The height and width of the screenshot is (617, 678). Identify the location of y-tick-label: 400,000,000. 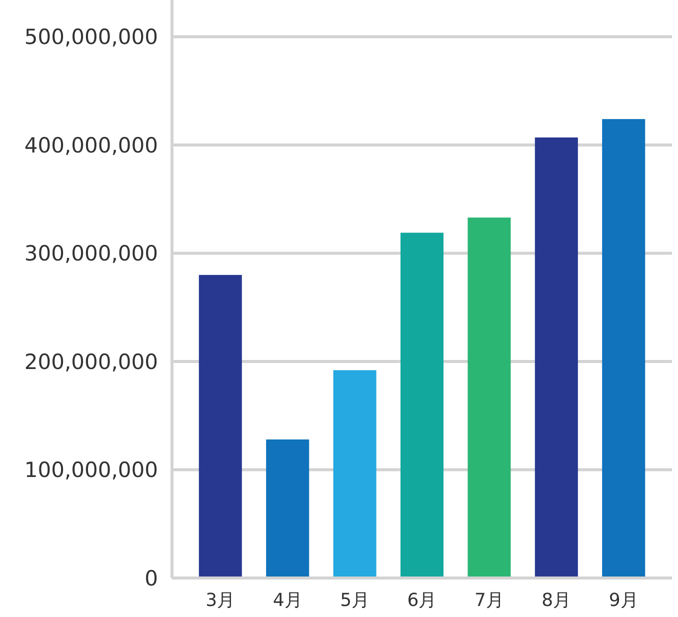
(91, 145).